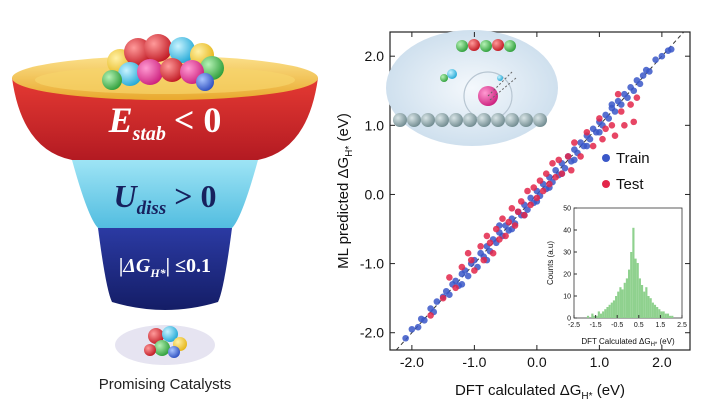 The height and width of the screenshot is (412, 709). What do you see at coordinates (567, 253) in the screenshot?
I see `inset-y-tick-label: 30` at bounding box center [567, 253].